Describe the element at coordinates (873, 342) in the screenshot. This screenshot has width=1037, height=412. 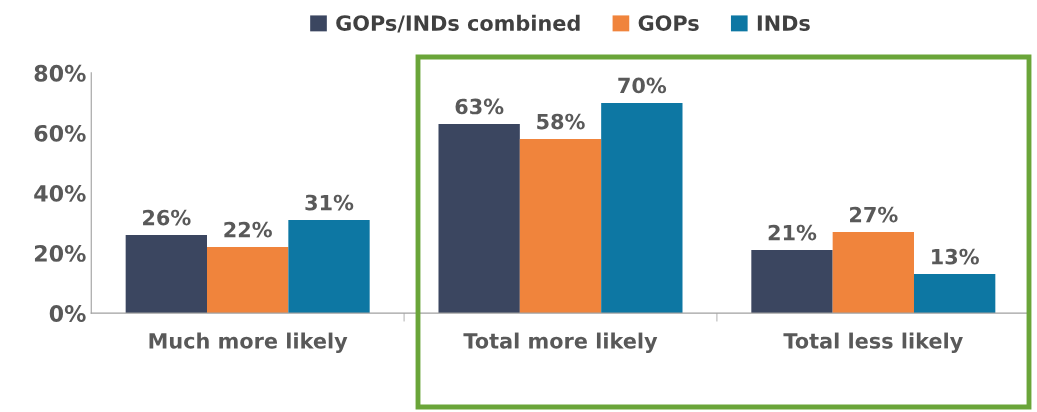
I see `x-tick-label: Total less likely` at that location.